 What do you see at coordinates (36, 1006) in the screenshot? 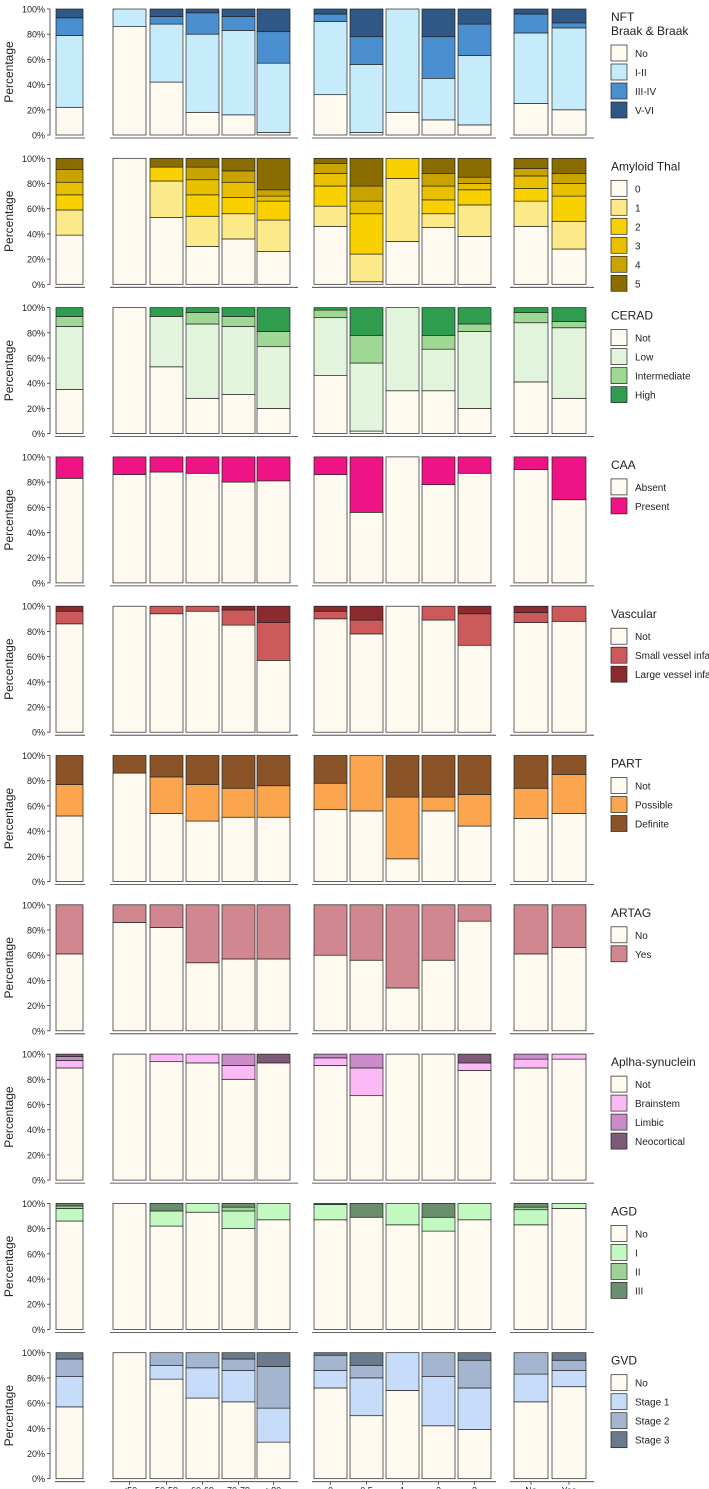
I see `y-tick-label: 20%` at bounding box center [36, 1006].